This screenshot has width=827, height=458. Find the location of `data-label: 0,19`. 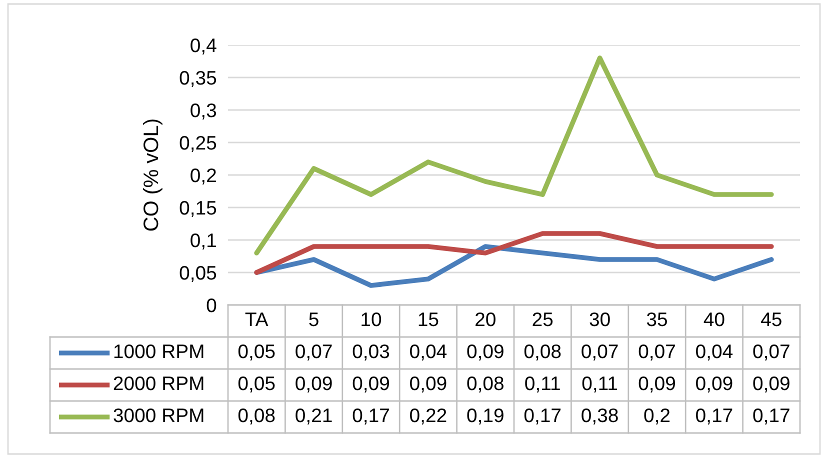

data-label: 0,19 is located at coordinates (485, 416).